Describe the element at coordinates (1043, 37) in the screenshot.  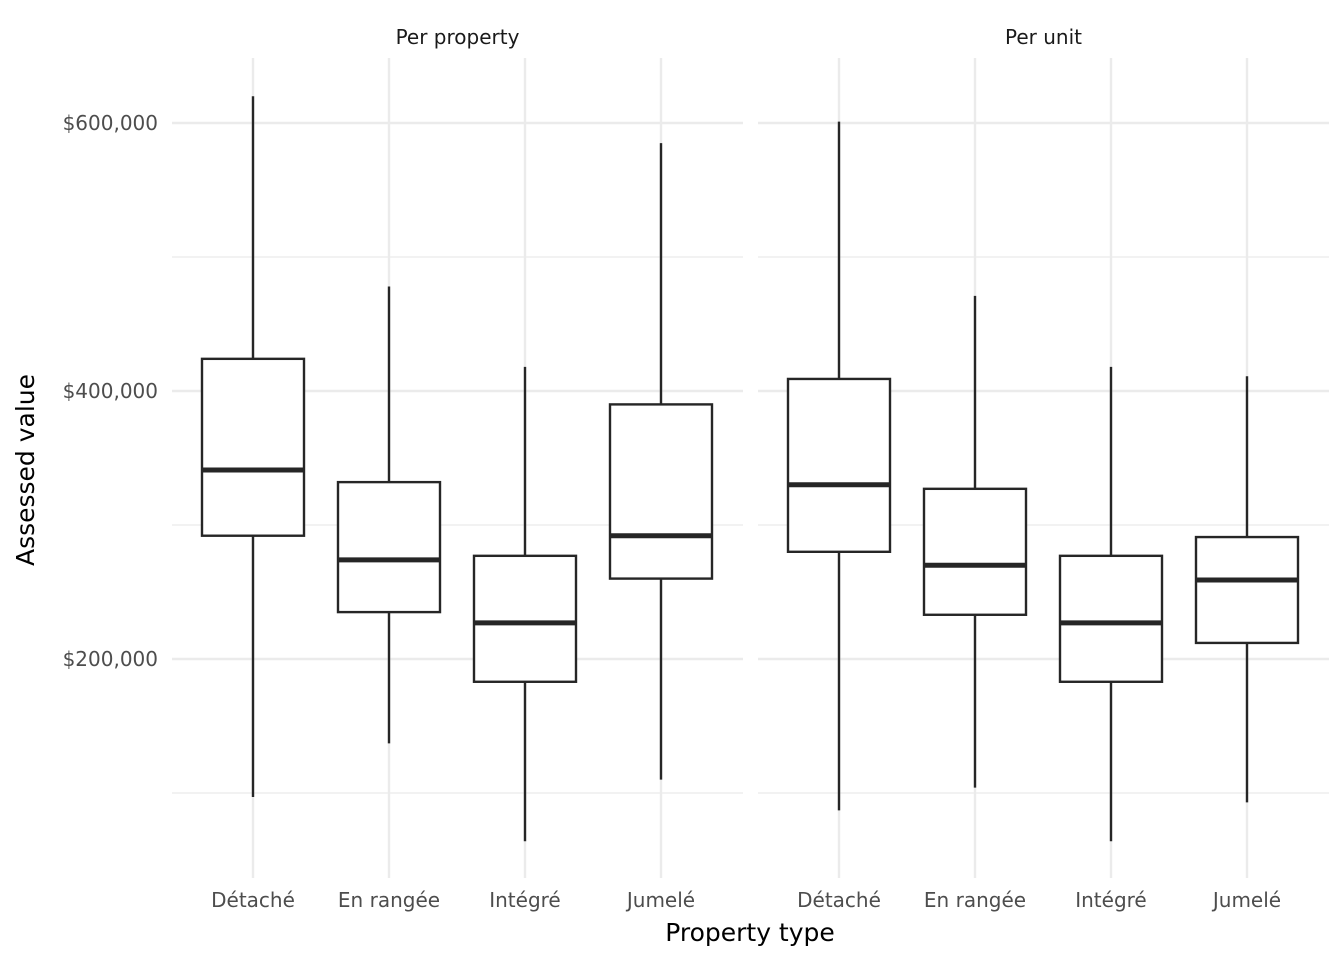
I see `panel-strip-title: Per unit` at that location.